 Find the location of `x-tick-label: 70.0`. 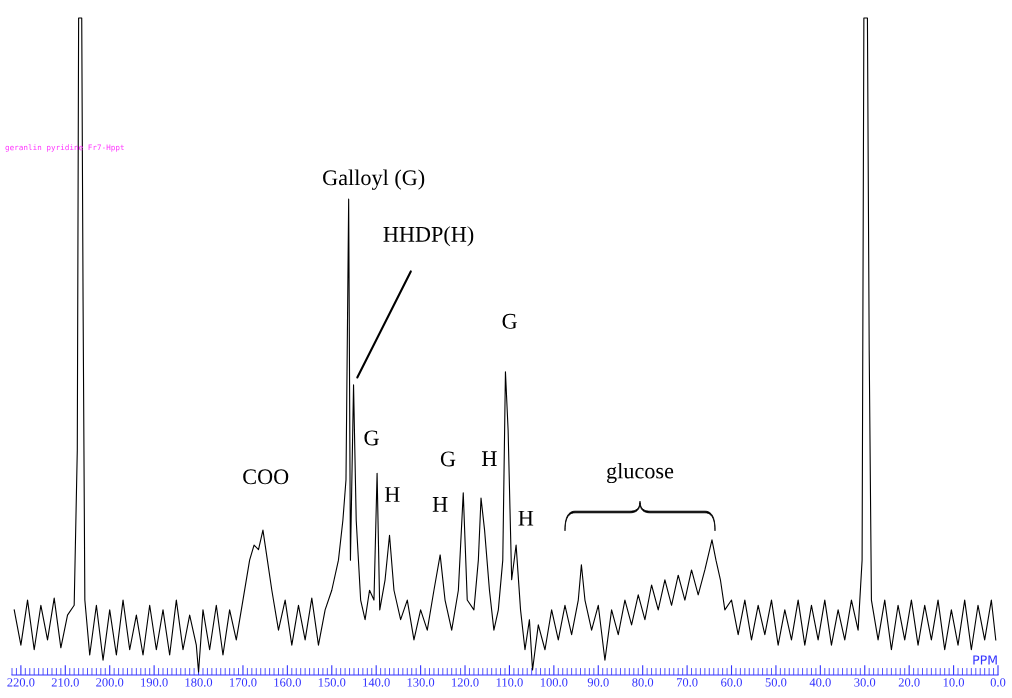

x-tick-label: 70.0 is located at coordinates (687, 682).